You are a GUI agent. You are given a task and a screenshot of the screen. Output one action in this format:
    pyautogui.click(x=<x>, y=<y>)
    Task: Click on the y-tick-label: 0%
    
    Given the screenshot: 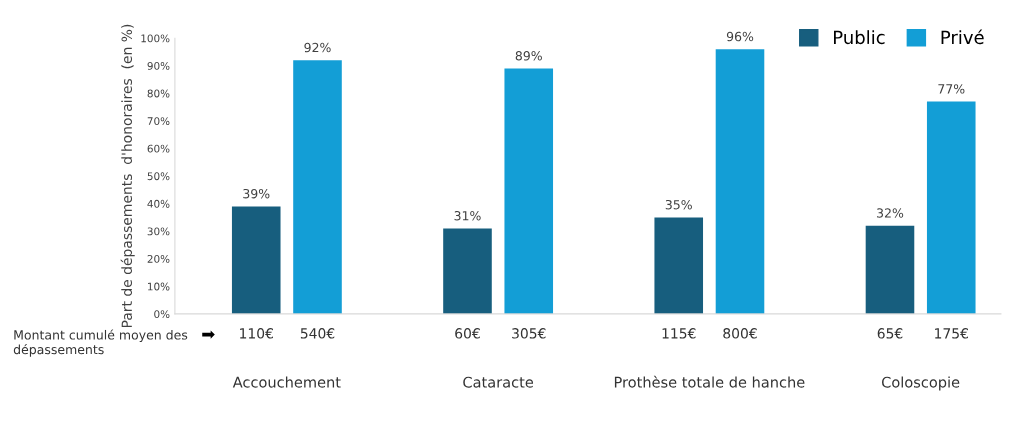 What is the action you would take?
    pyautogui.click(x=162, y=314)
    